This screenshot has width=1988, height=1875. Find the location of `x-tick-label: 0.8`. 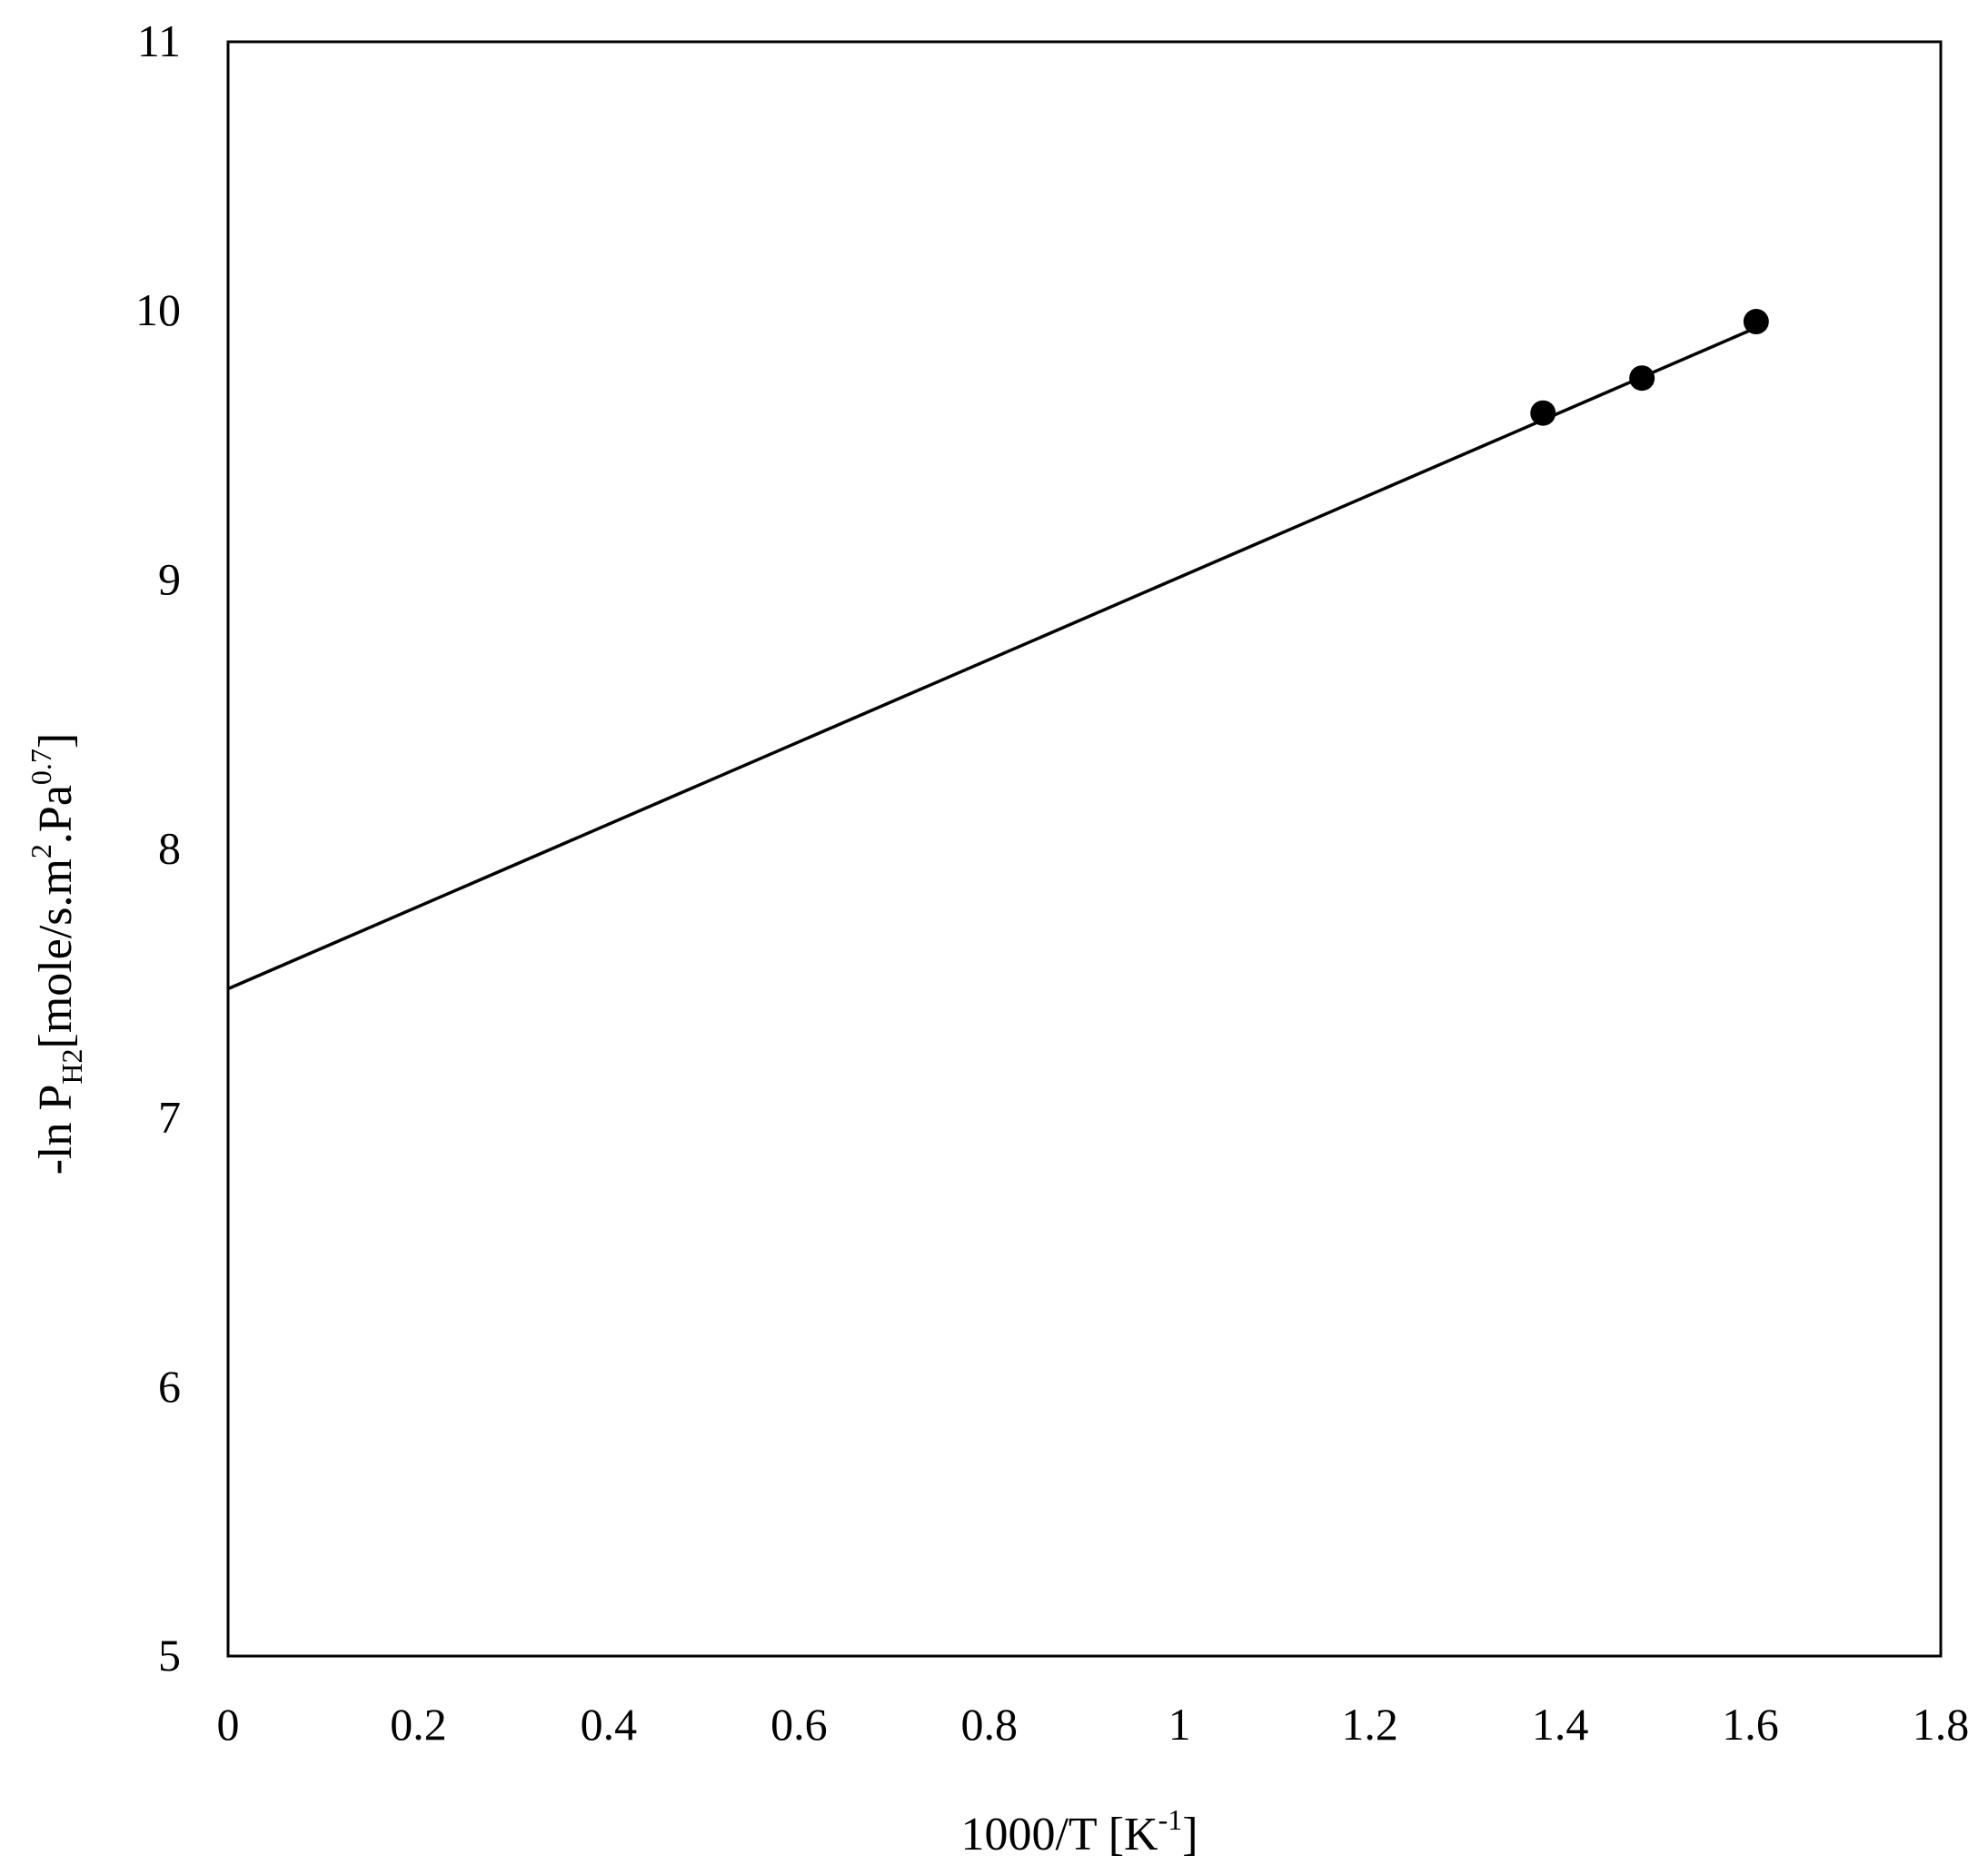

x-tick-label: 0.8 is located at coordinates (990, 1724).